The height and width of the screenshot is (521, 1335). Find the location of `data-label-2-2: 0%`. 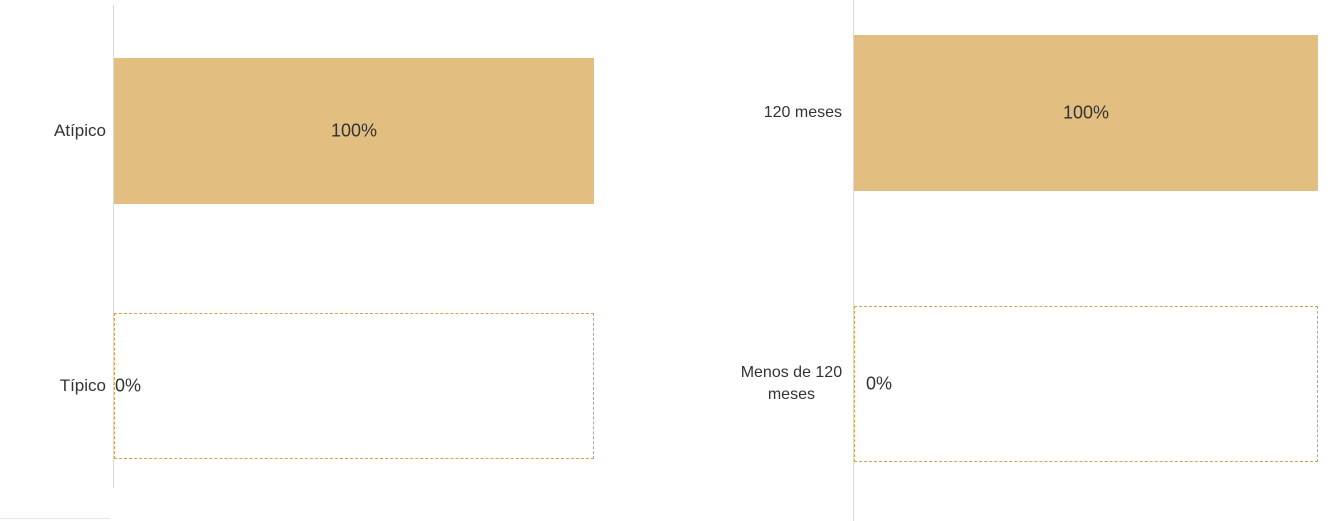

data-label-2-2: 0% is located at coordinates (879, 383).